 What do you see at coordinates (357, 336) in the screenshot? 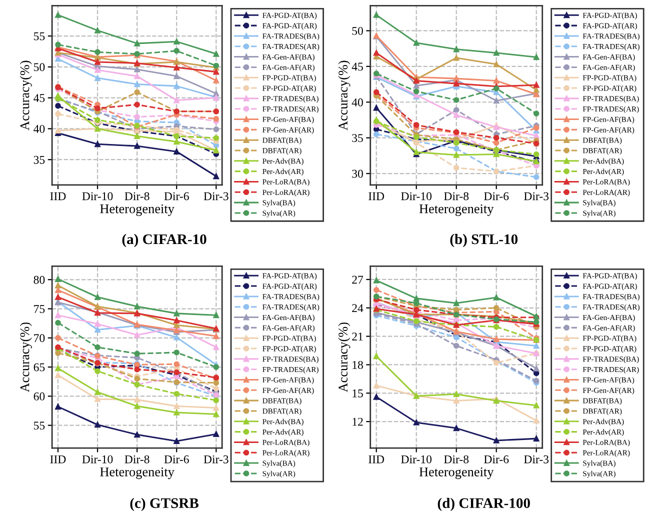
I see `y-tick-label: 21` at bounding box center [357, 336].